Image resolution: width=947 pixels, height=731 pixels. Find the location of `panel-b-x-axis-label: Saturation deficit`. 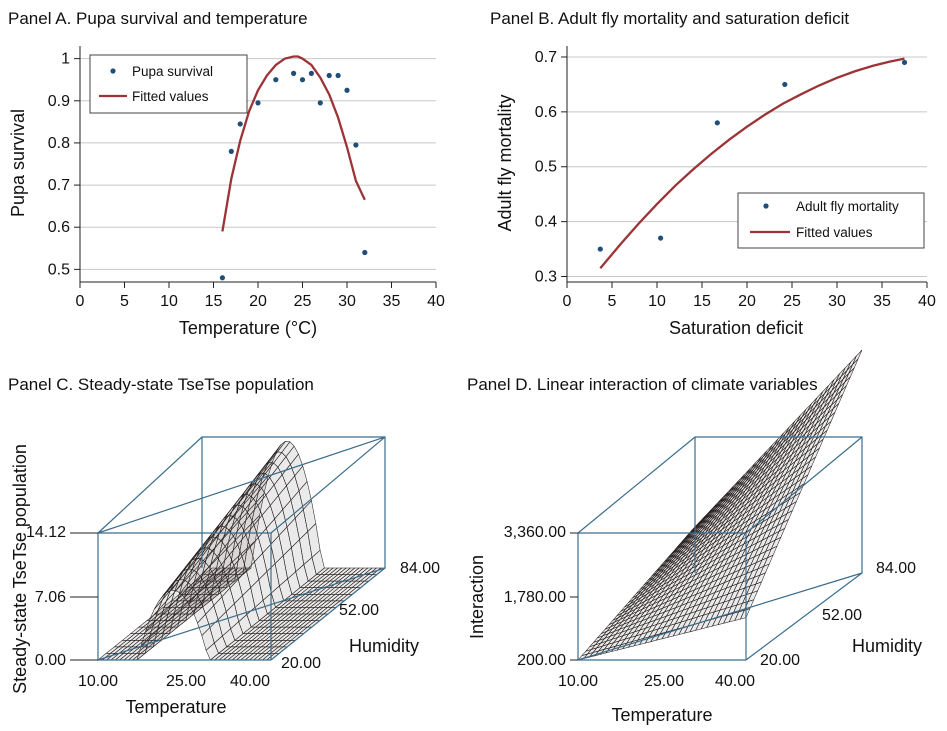

panel-b-x-axis-label: Saturation deficit is located at coordinates (736, 328).